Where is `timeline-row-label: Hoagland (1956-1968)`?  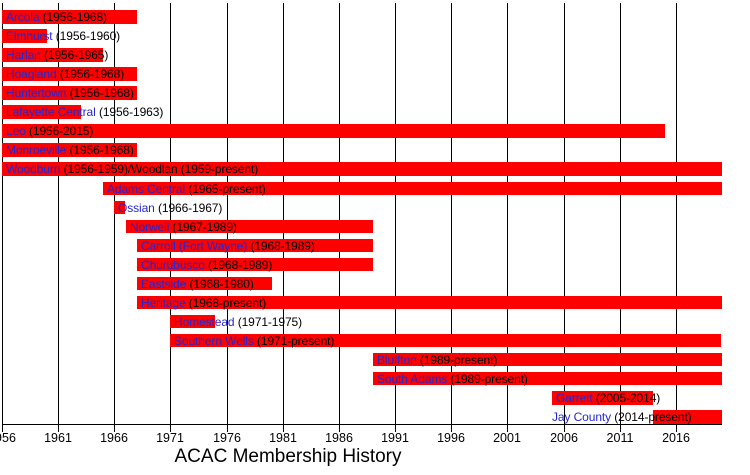 timeline-row-label: Hoagland (1956-1968) is located at coordinates (65, 74).